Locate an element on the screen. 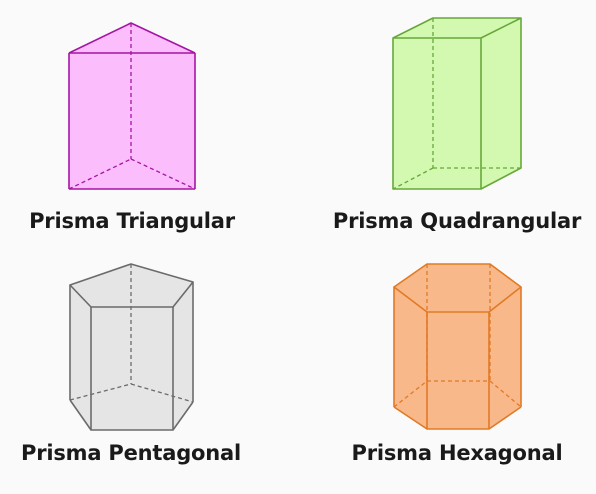 Image resolution: width=596 pixels, height=494 pixels. pentagonal-prism is located at coordinates (131, 347).